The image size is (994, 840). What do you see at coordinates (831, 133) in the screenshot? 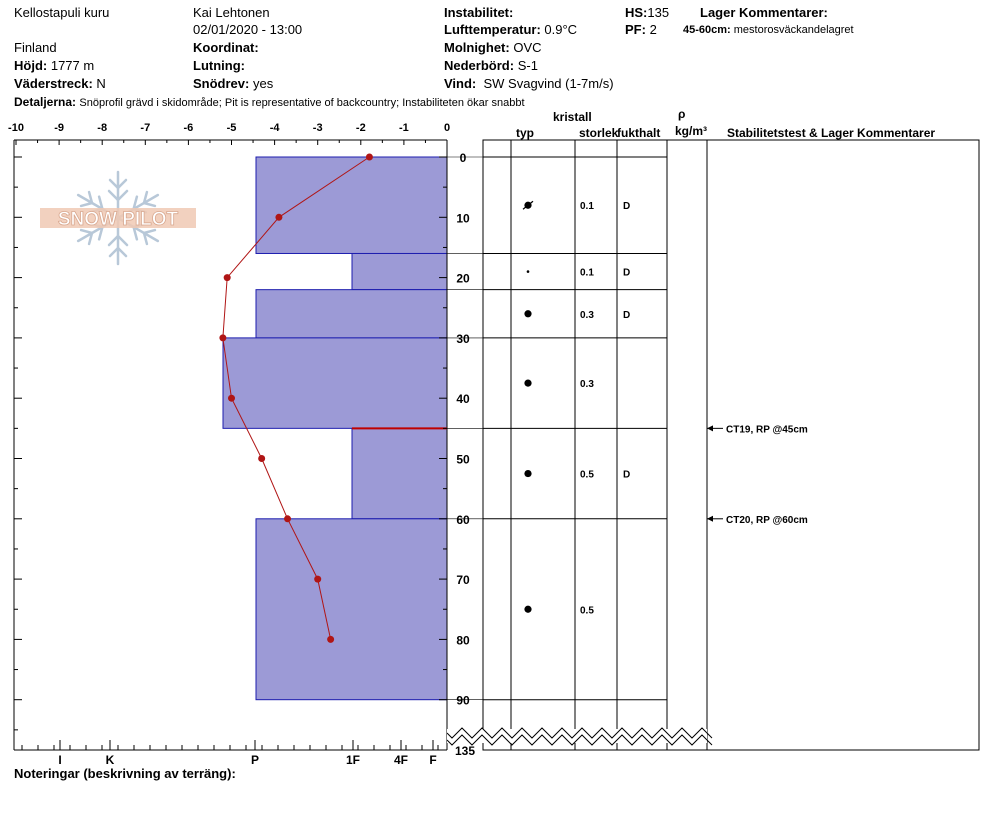
I see `stability-header: Stabilitetstest & Lager Kommentarer` at bounding box center [831, 133].